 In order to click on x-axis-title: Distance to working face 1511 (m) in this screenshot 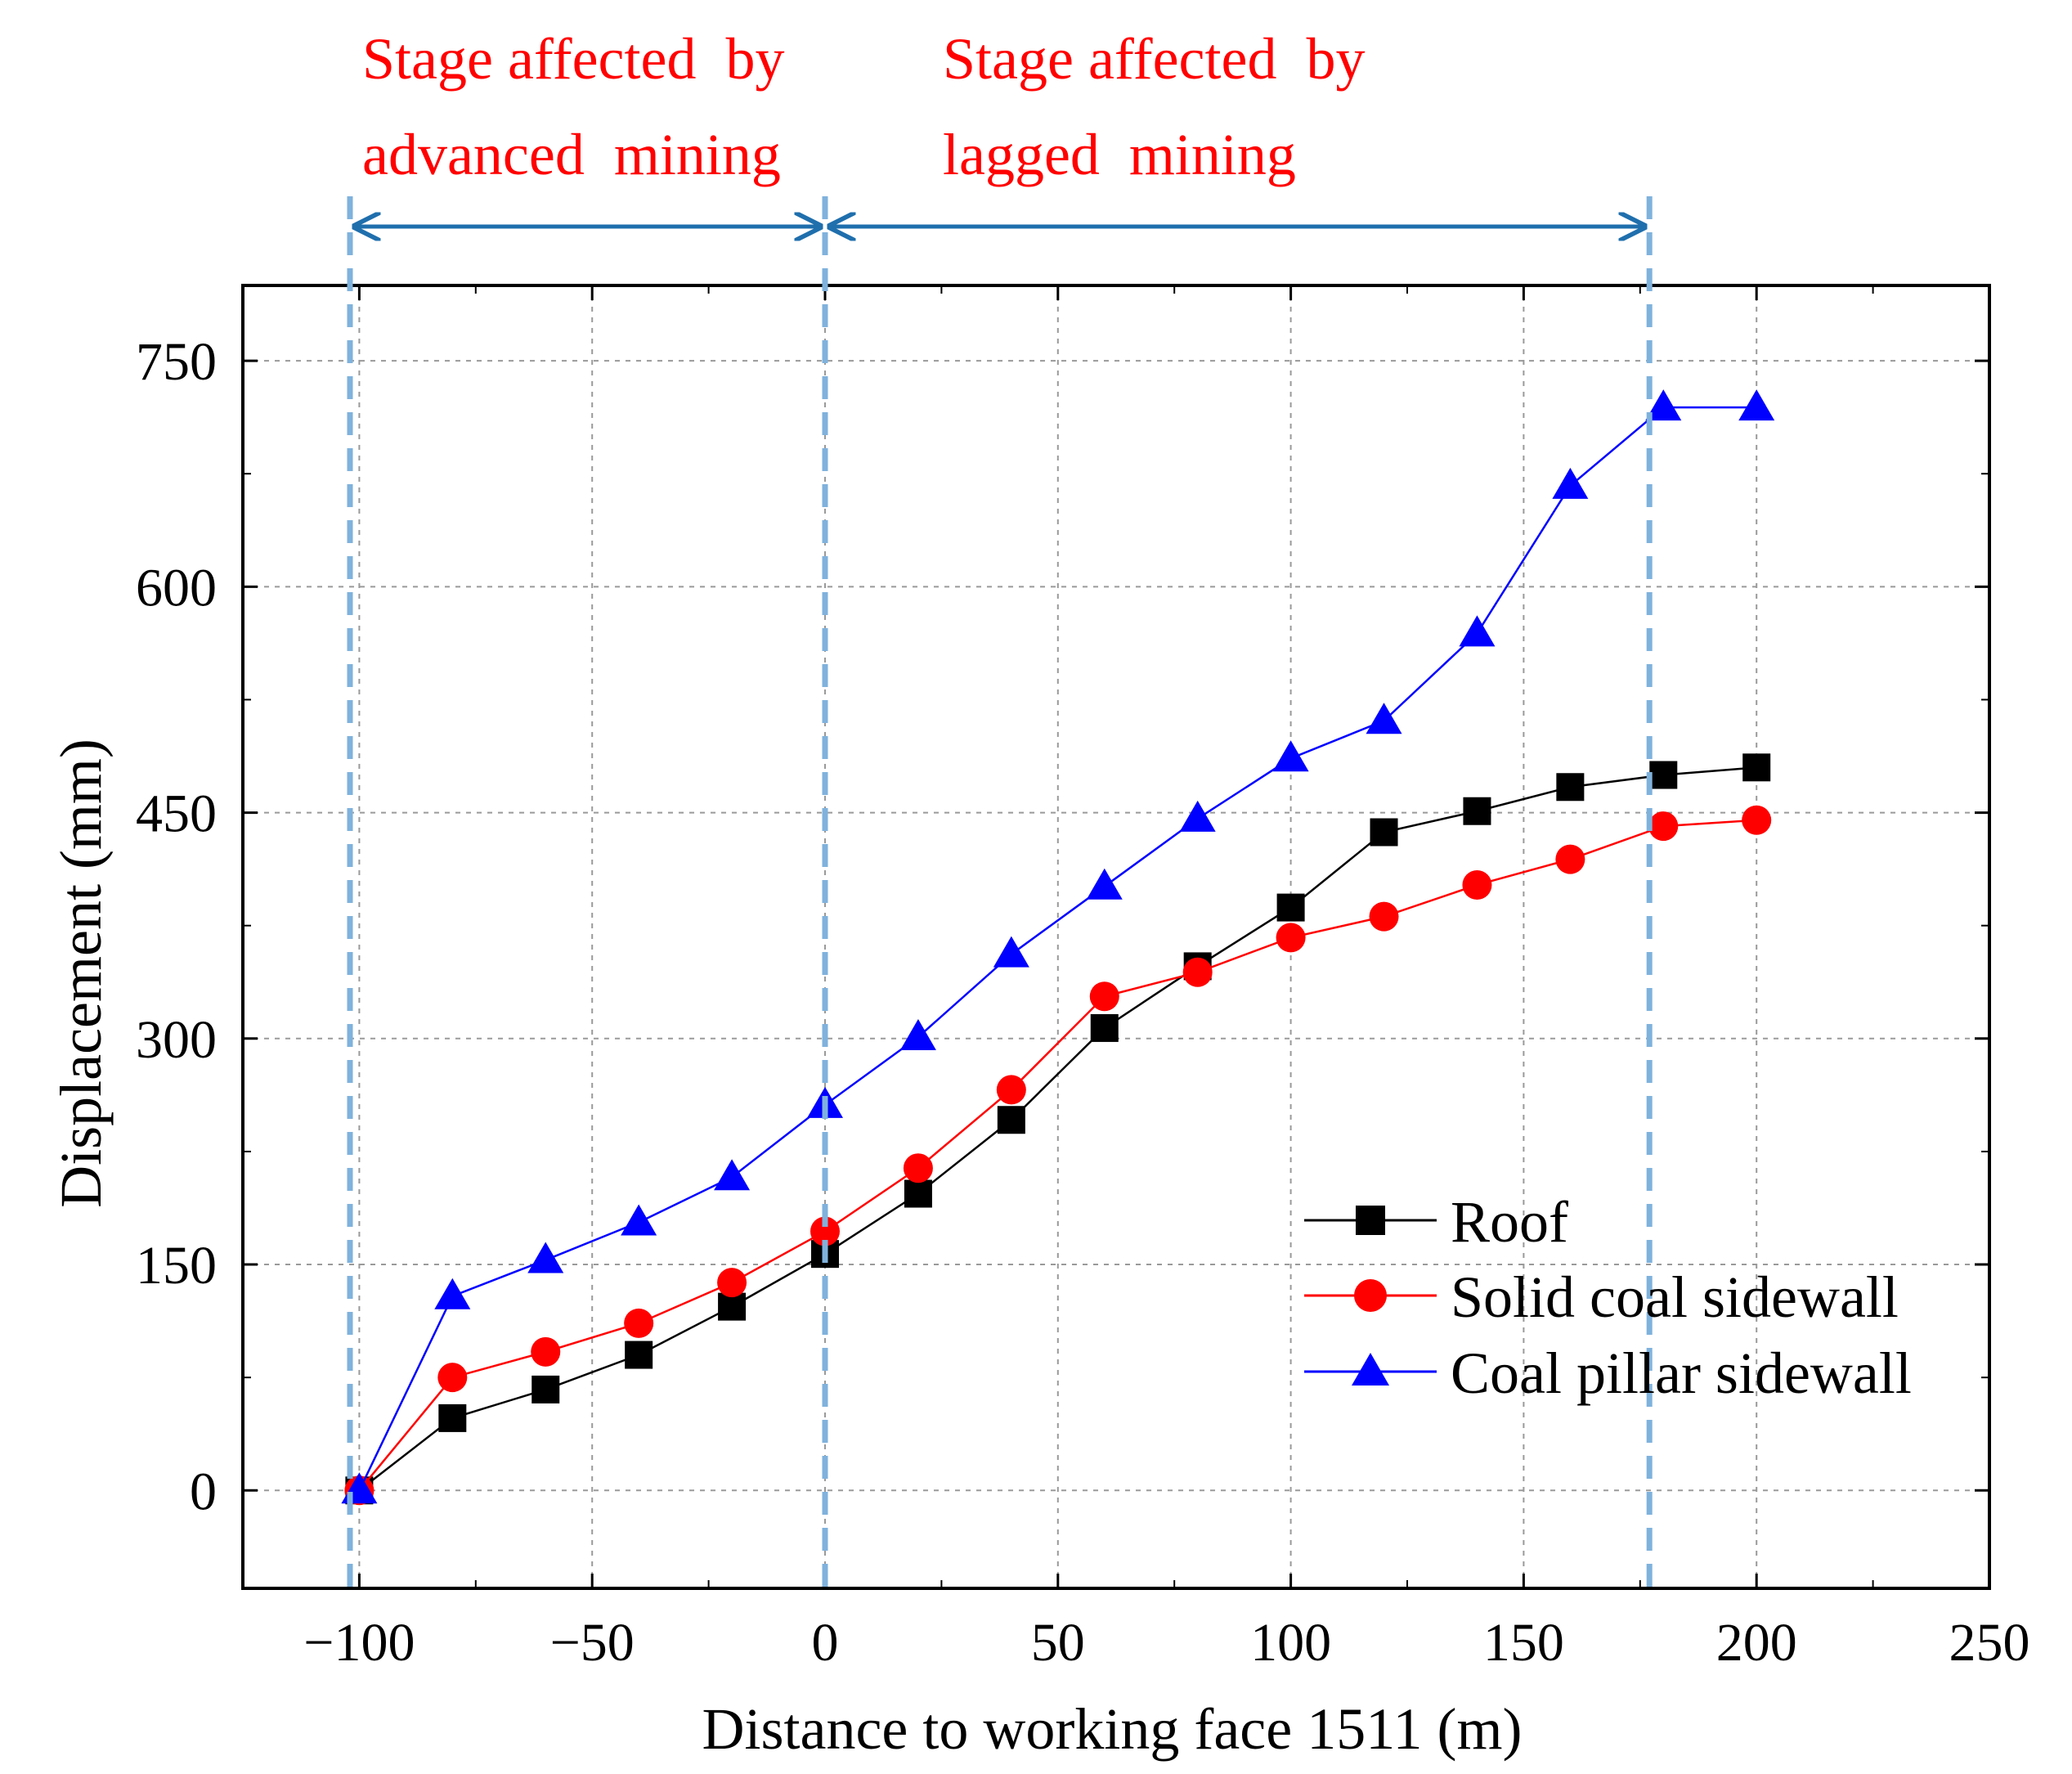, I will do `click(1112, 1729)`.